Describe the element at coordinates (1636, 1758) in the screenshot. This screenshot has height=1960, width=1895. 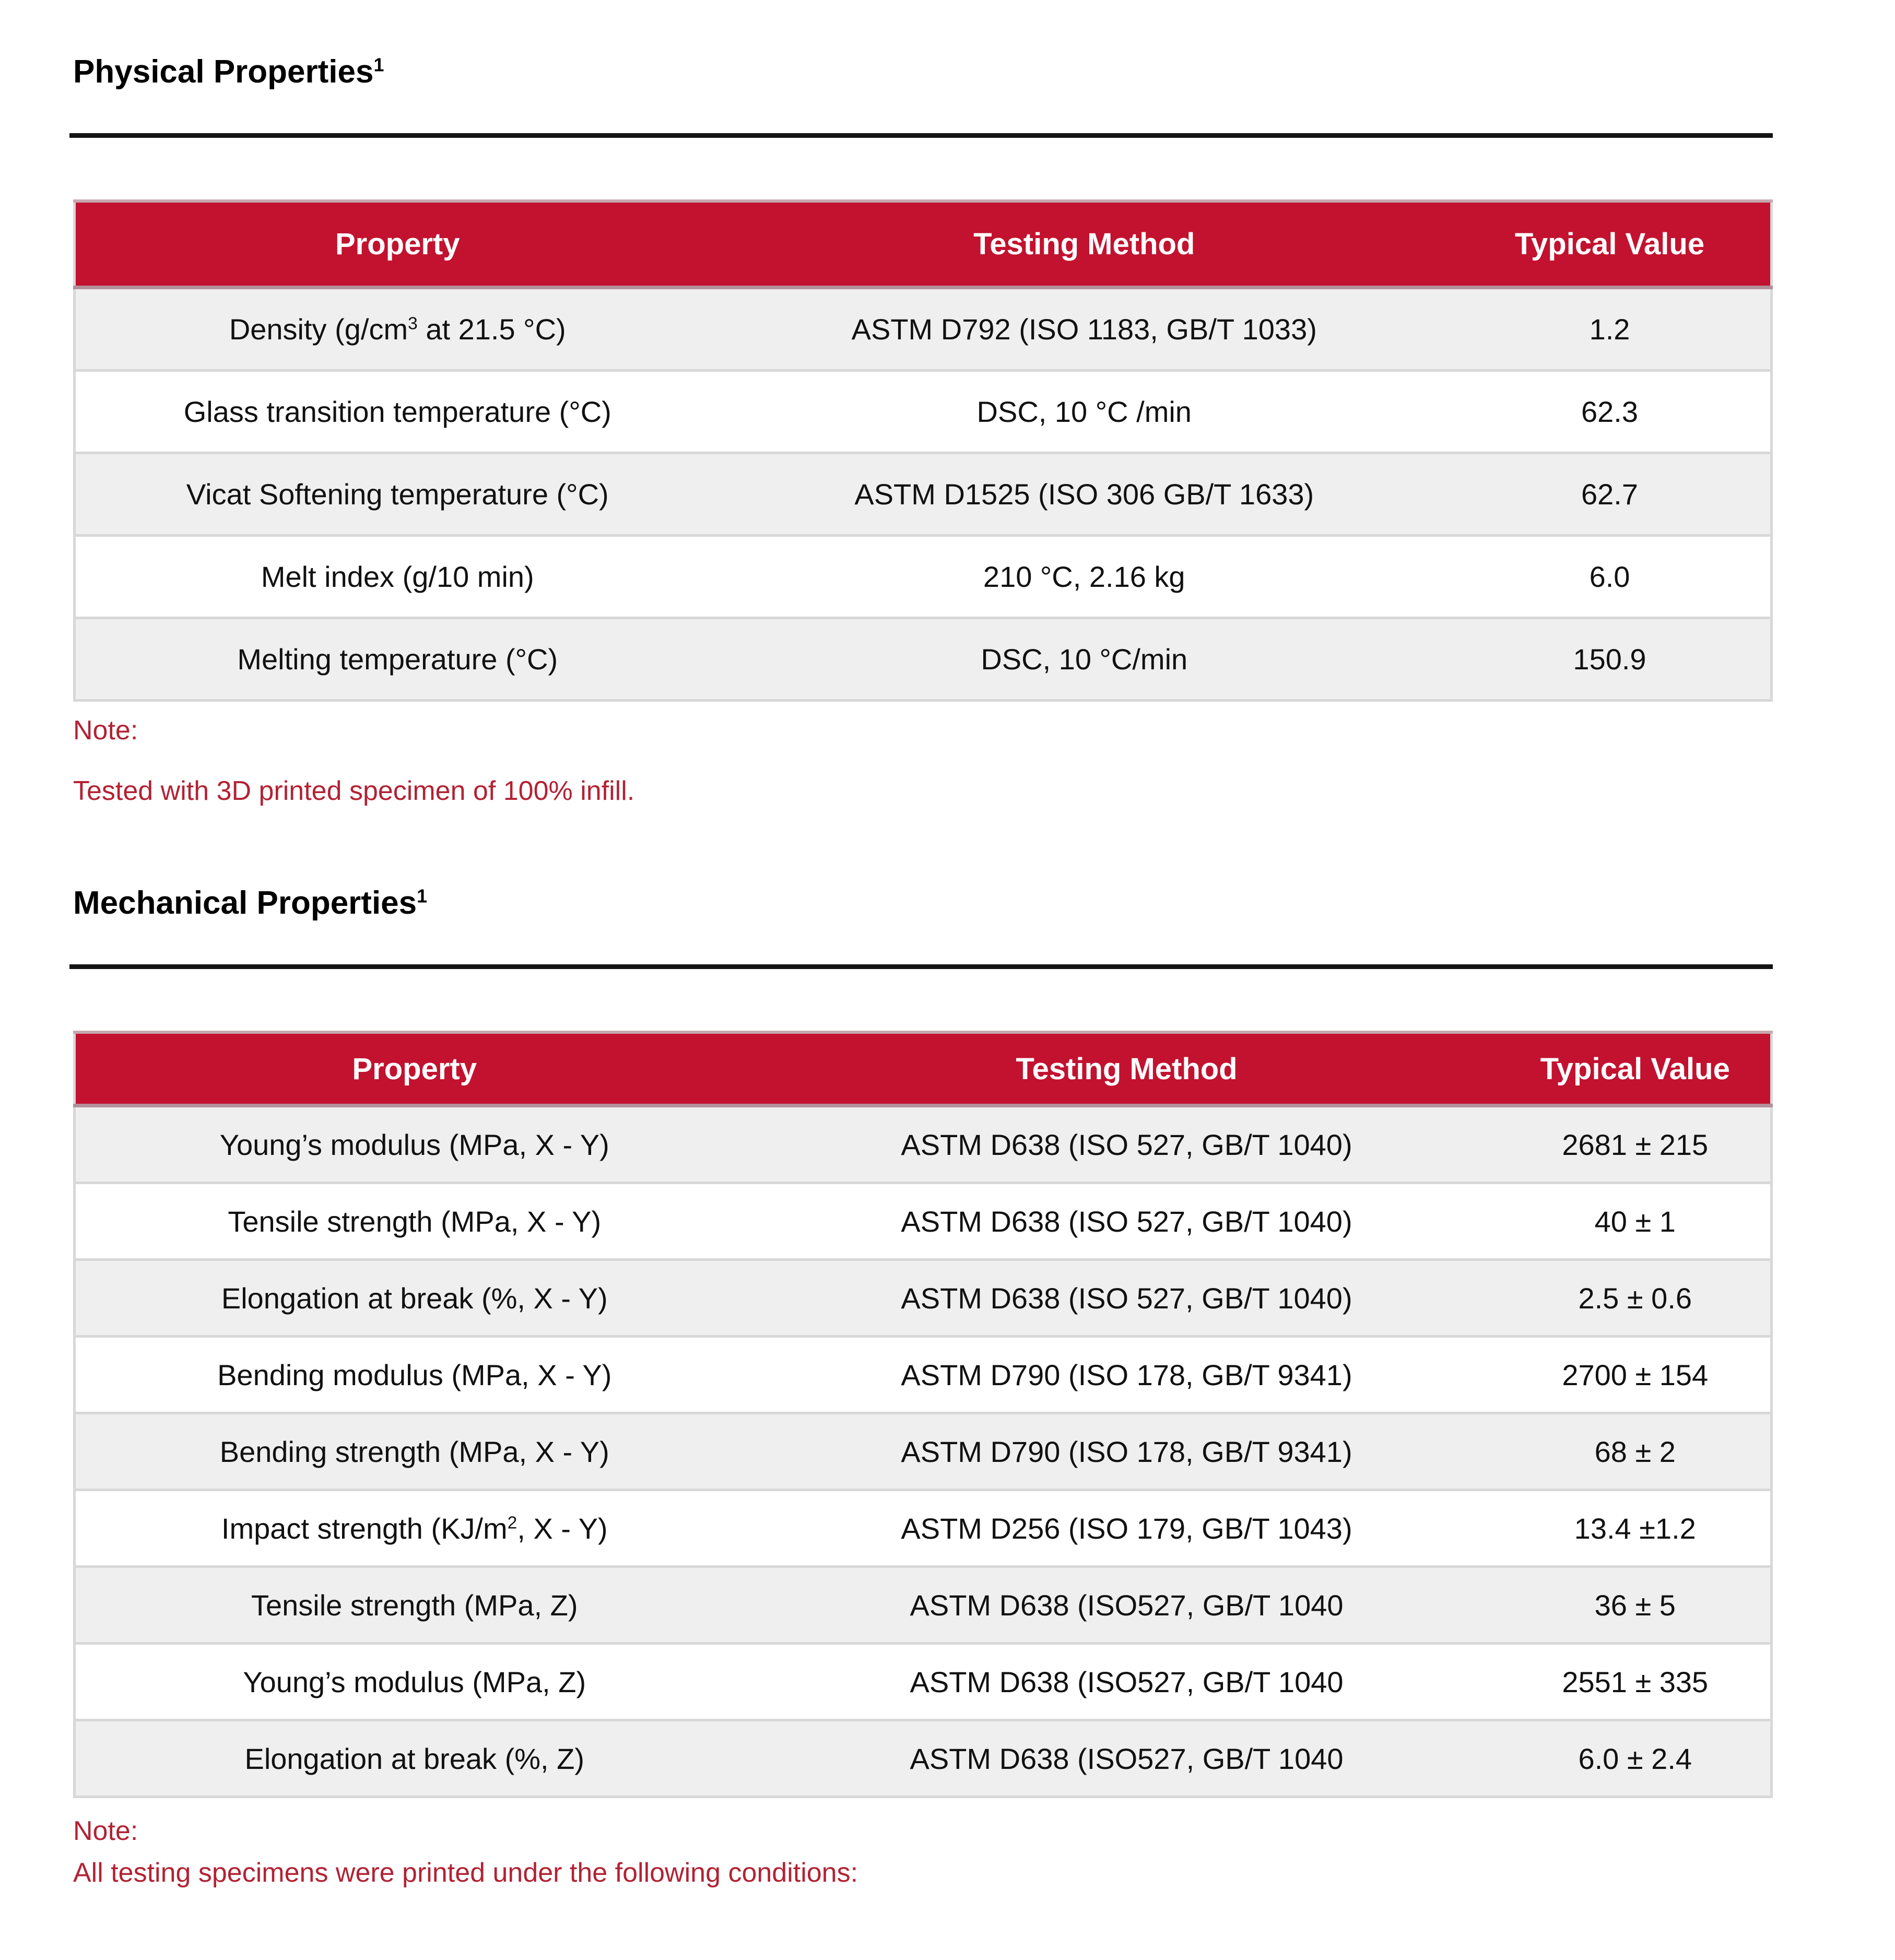
I see `typical-value-cell: 6.0 ± 2.4` at that location.